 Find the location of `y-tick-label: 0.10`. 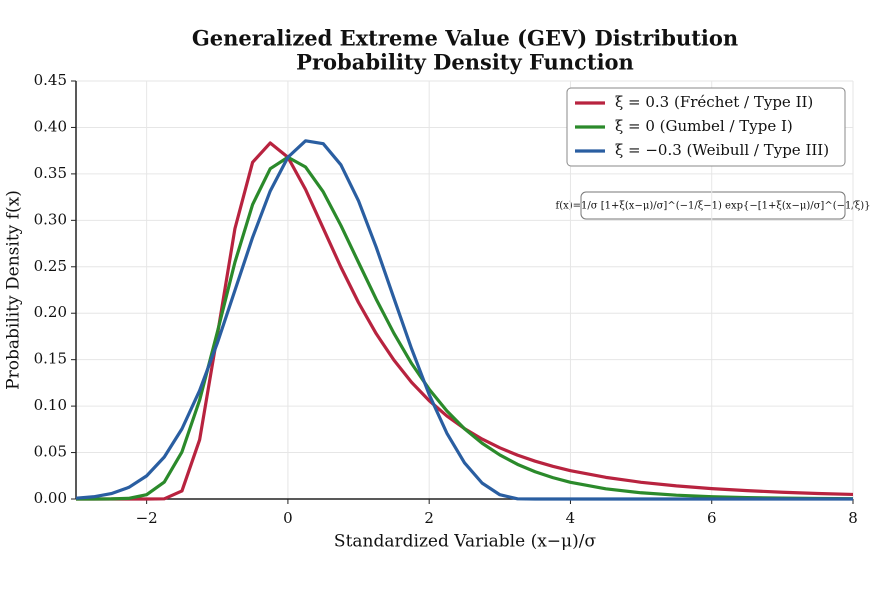

y-tick-label: 0.10 is located at coordinates (50, 405).